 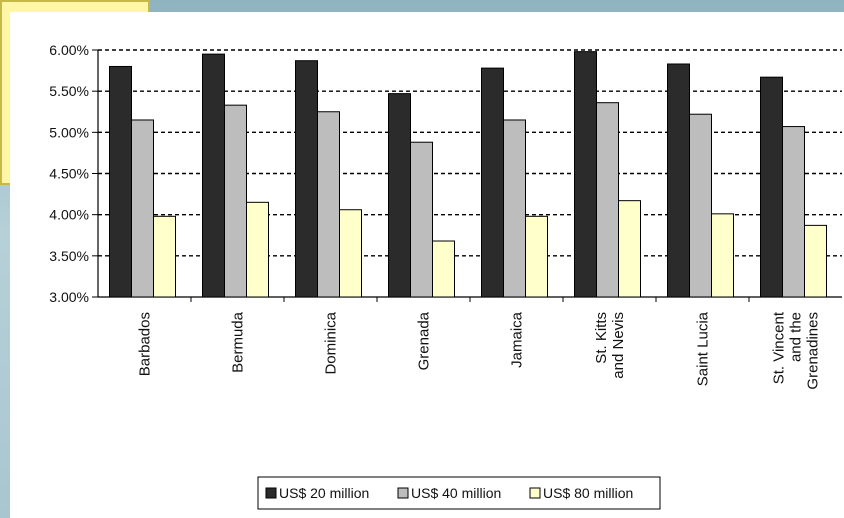 What do you see at coordinates (69, 174) in the screenshot?
I see `y-tick-label: 4.50%` at bounding box center [69, 174].